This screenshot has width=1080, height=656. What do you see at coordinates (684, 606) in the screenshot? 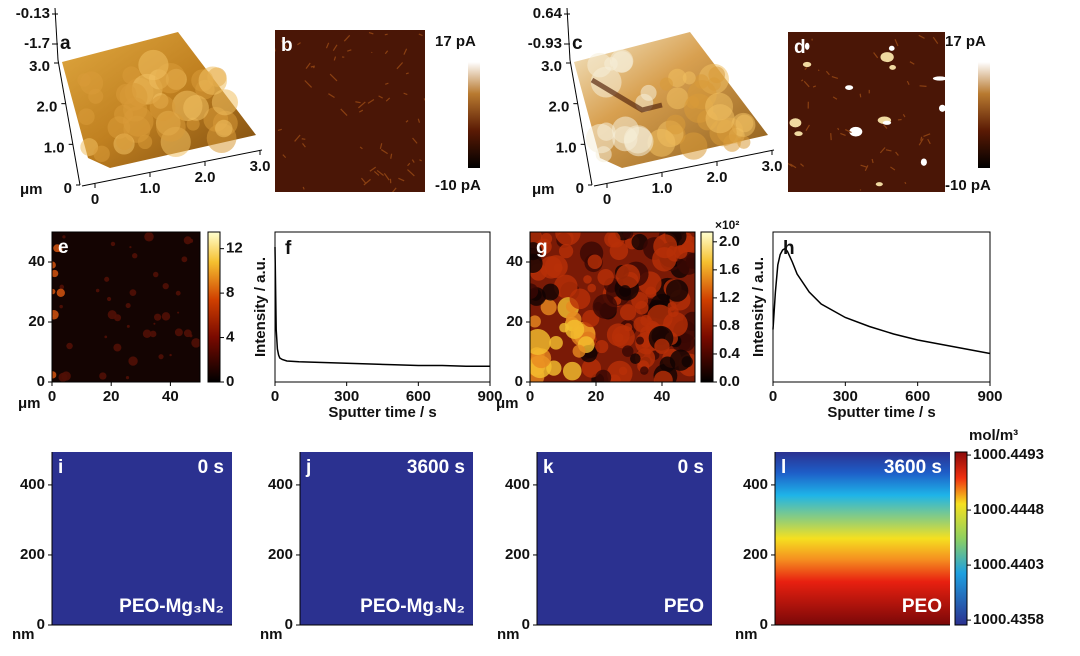
I see `material-label: PEO` at bounding box center [684, 606].